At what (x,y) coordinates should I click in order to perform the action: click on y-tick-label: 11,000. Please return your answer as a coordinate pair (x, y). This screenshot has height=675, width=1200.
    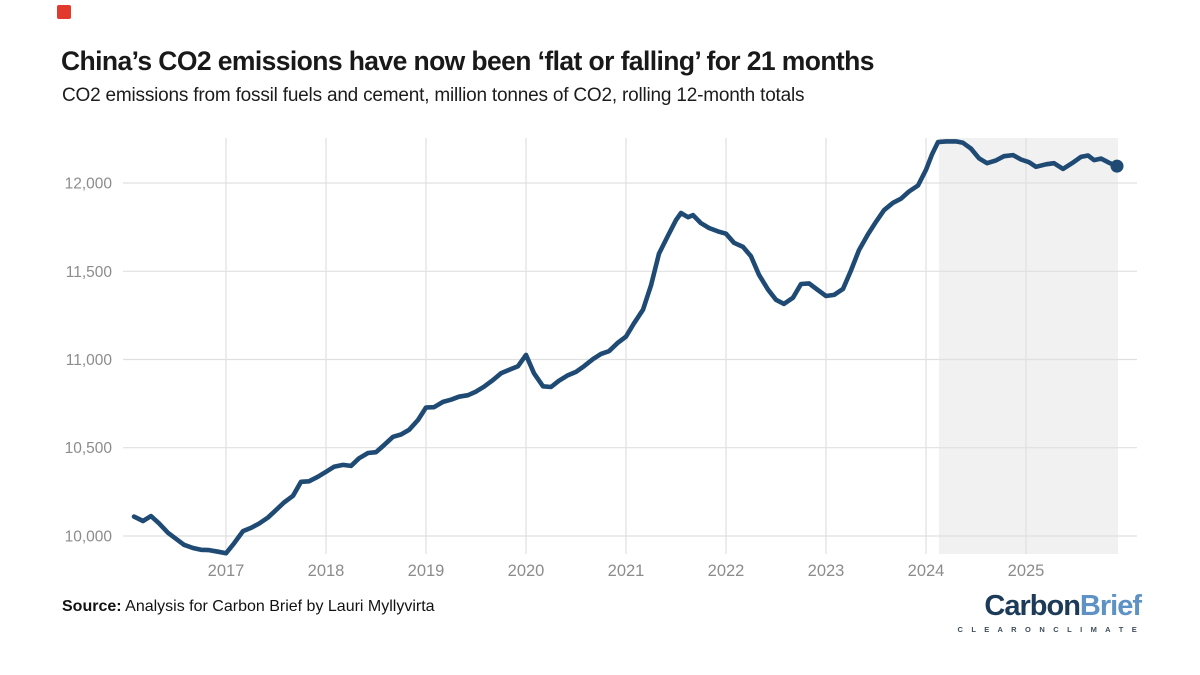
    Looking at the image, I should click on (89, 360).